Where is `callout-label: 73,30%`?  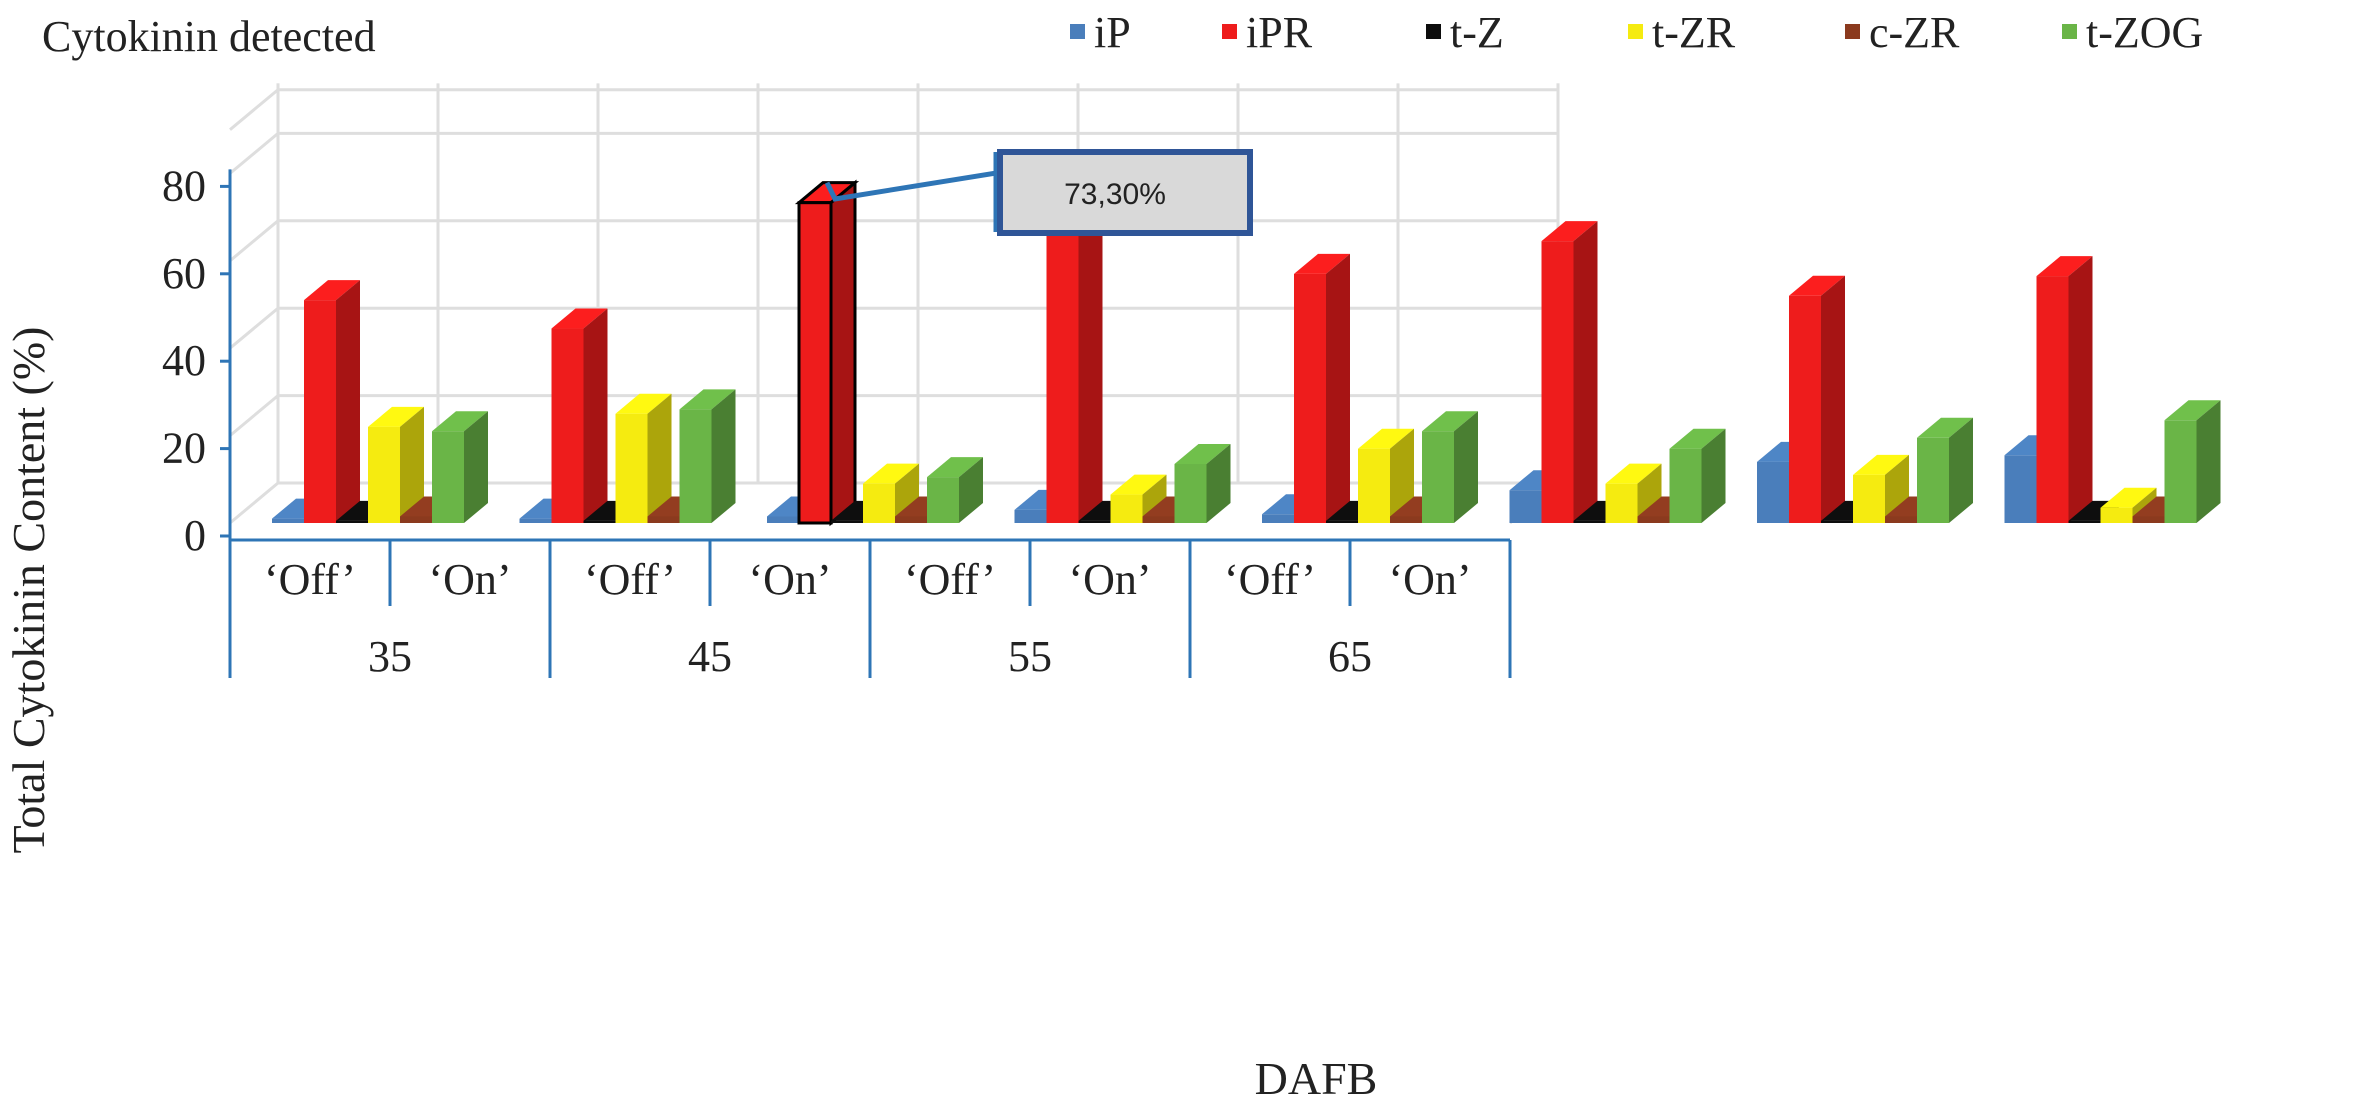
callout-label: 73,30% is located at coordinates (1115, 194).